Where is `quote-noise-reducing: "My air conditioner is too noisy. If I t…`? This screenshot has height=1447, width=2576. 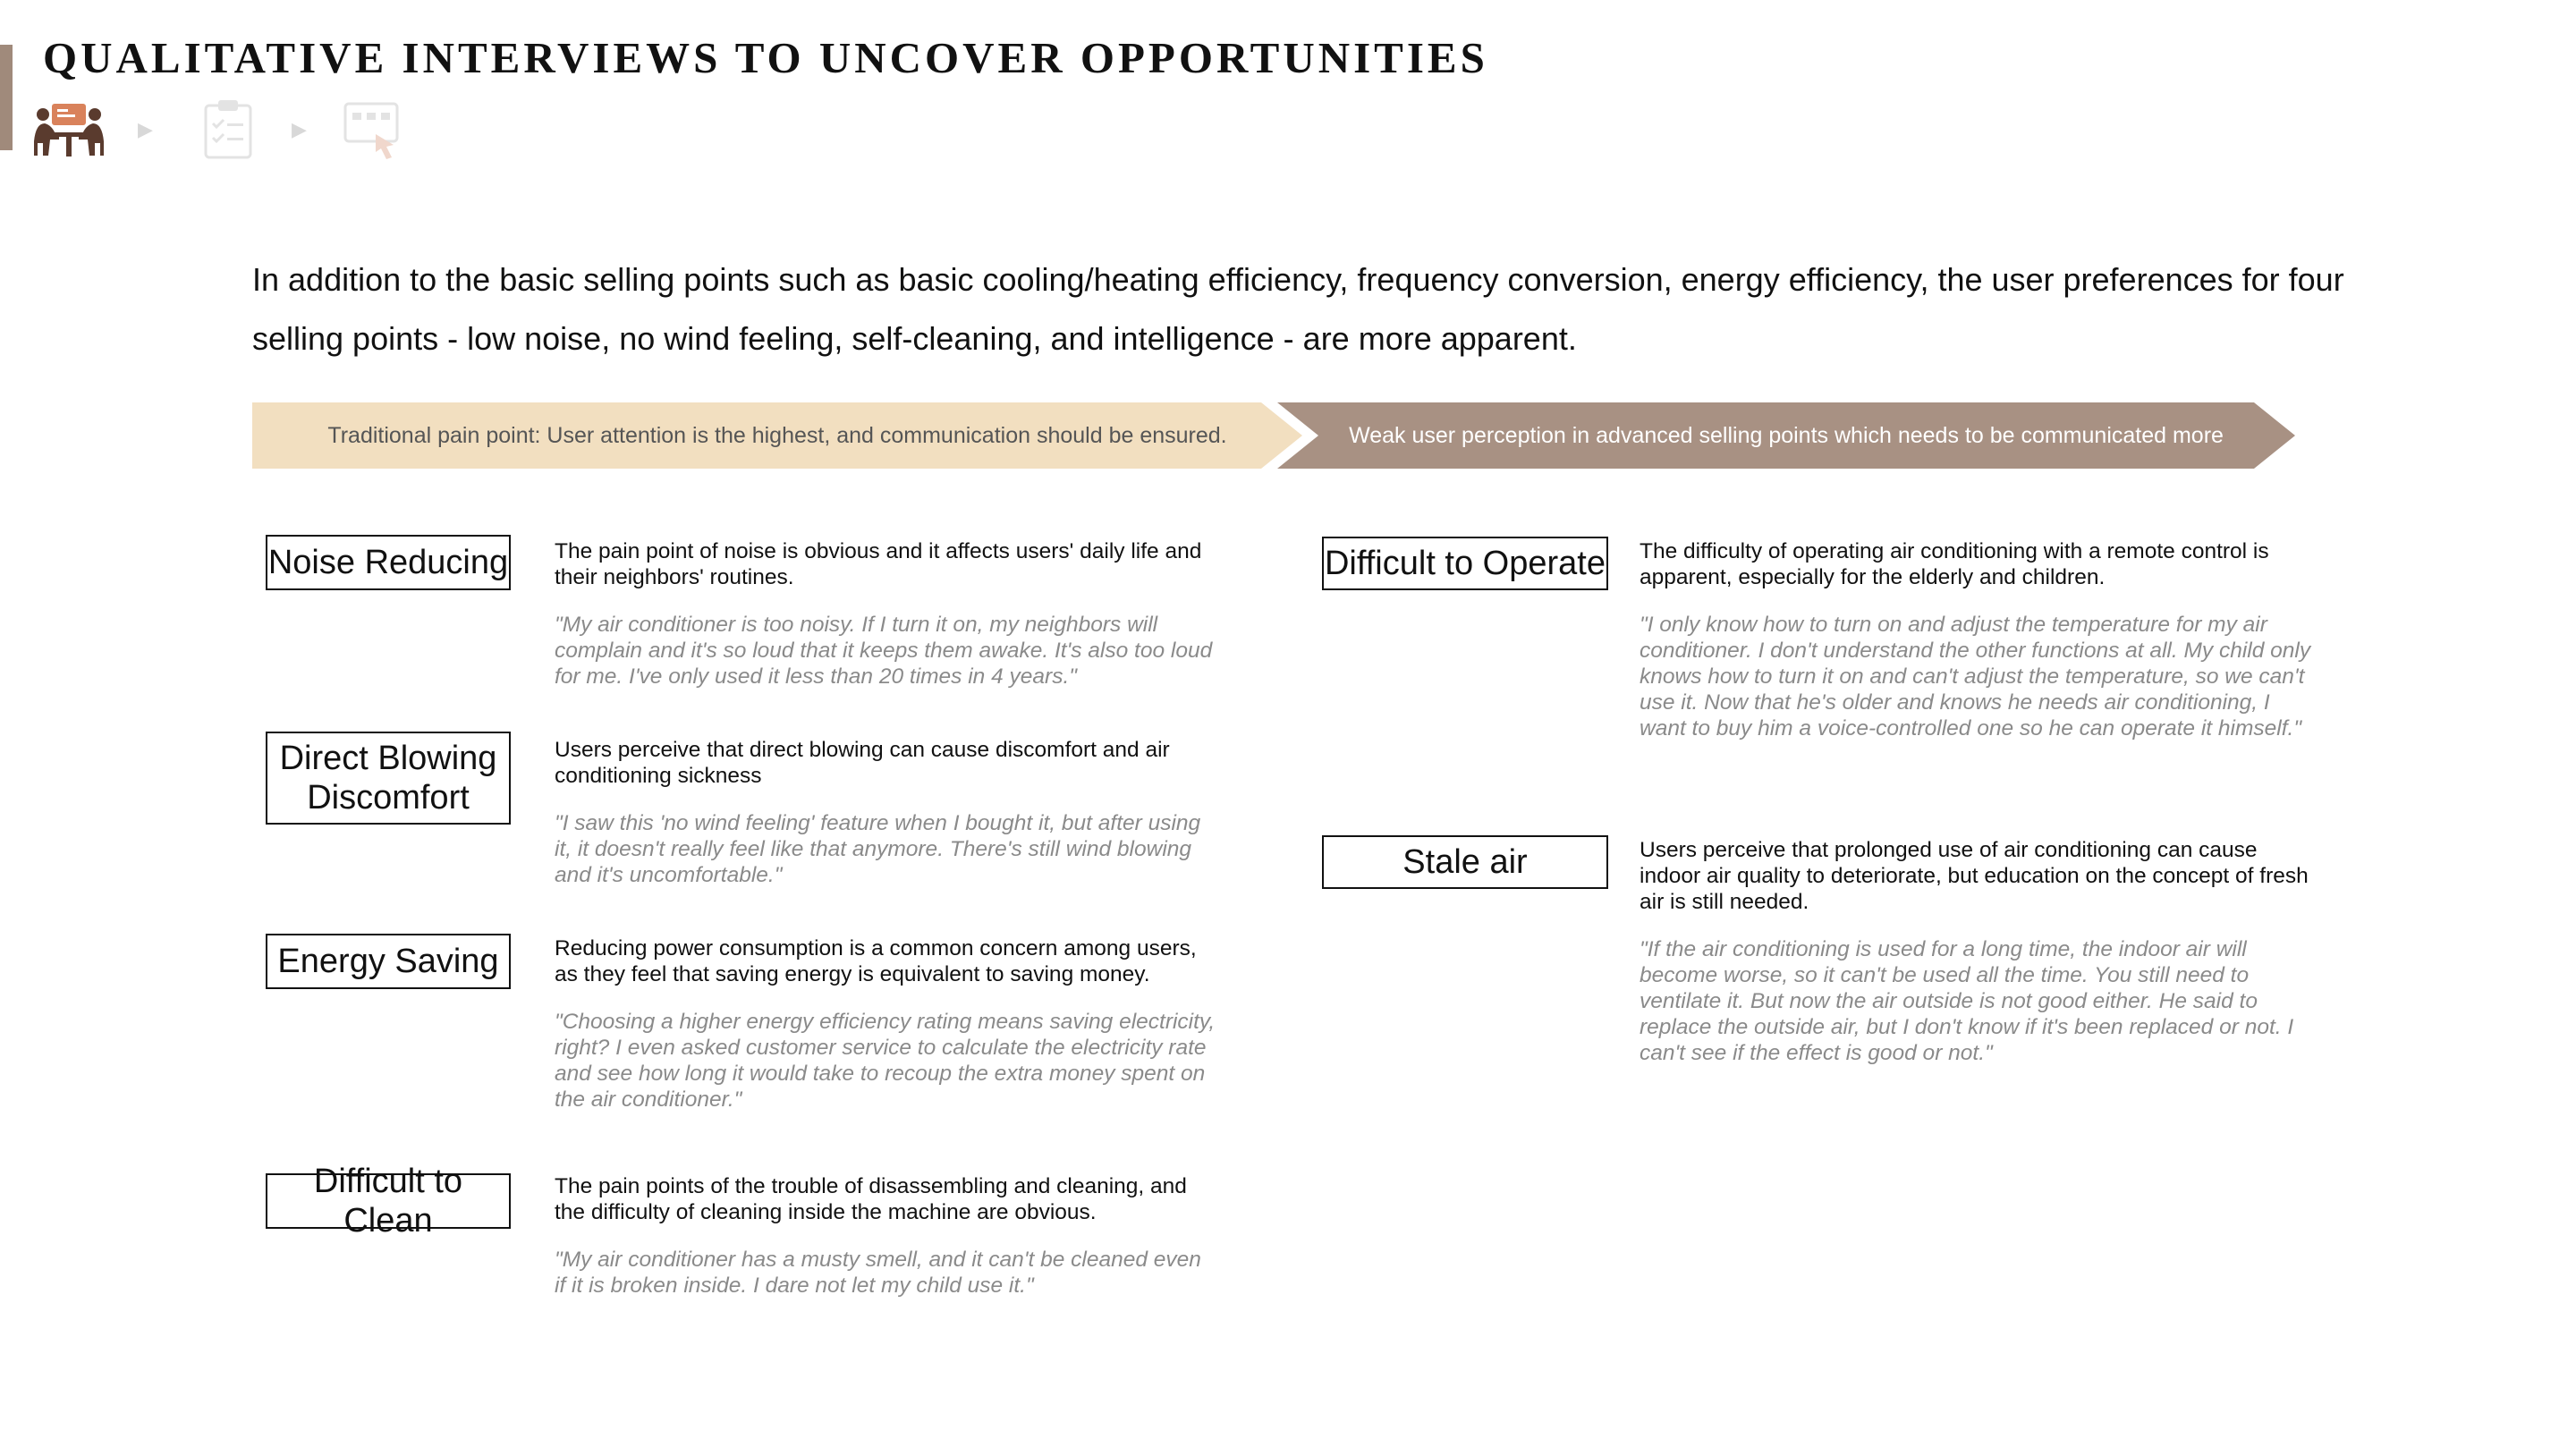
quote-noise-reducing: "My air conditioner is too noisy. If I t… is located at coordinates (884, 651).